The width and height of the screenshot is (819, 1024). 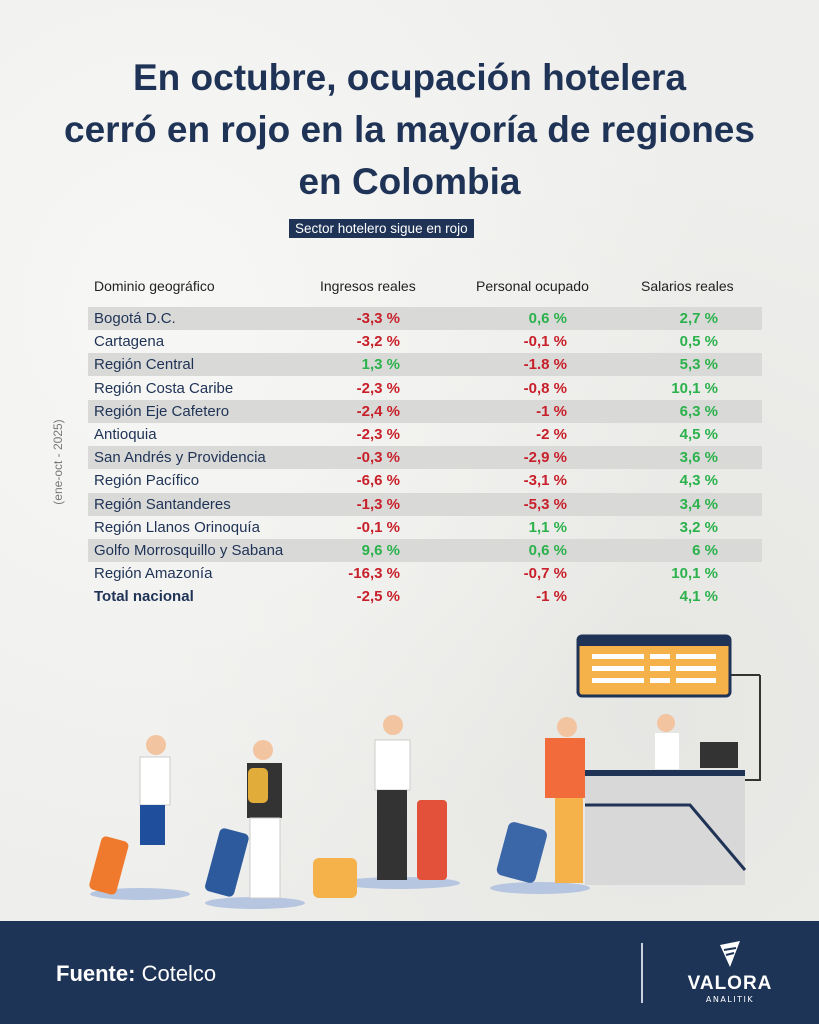 I want to click on subtitle-badge: Sector hotelero sigue en rojo, so click(x=381, y=228).